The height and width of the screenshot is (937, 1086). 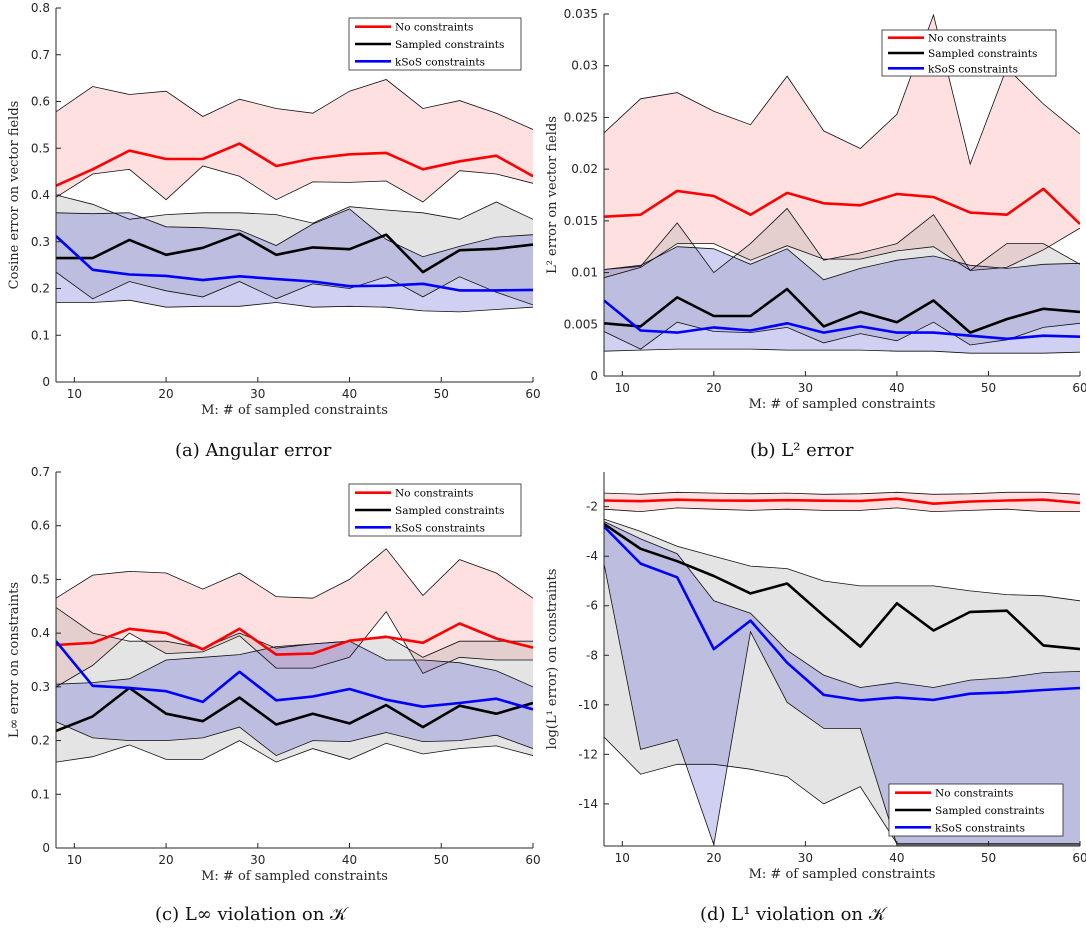 What do you see at coordinates (251, 914) in the screenshot?
I see `caption-c: (c) L∞ violation on 𝒦` at bounding box center [251, 914].